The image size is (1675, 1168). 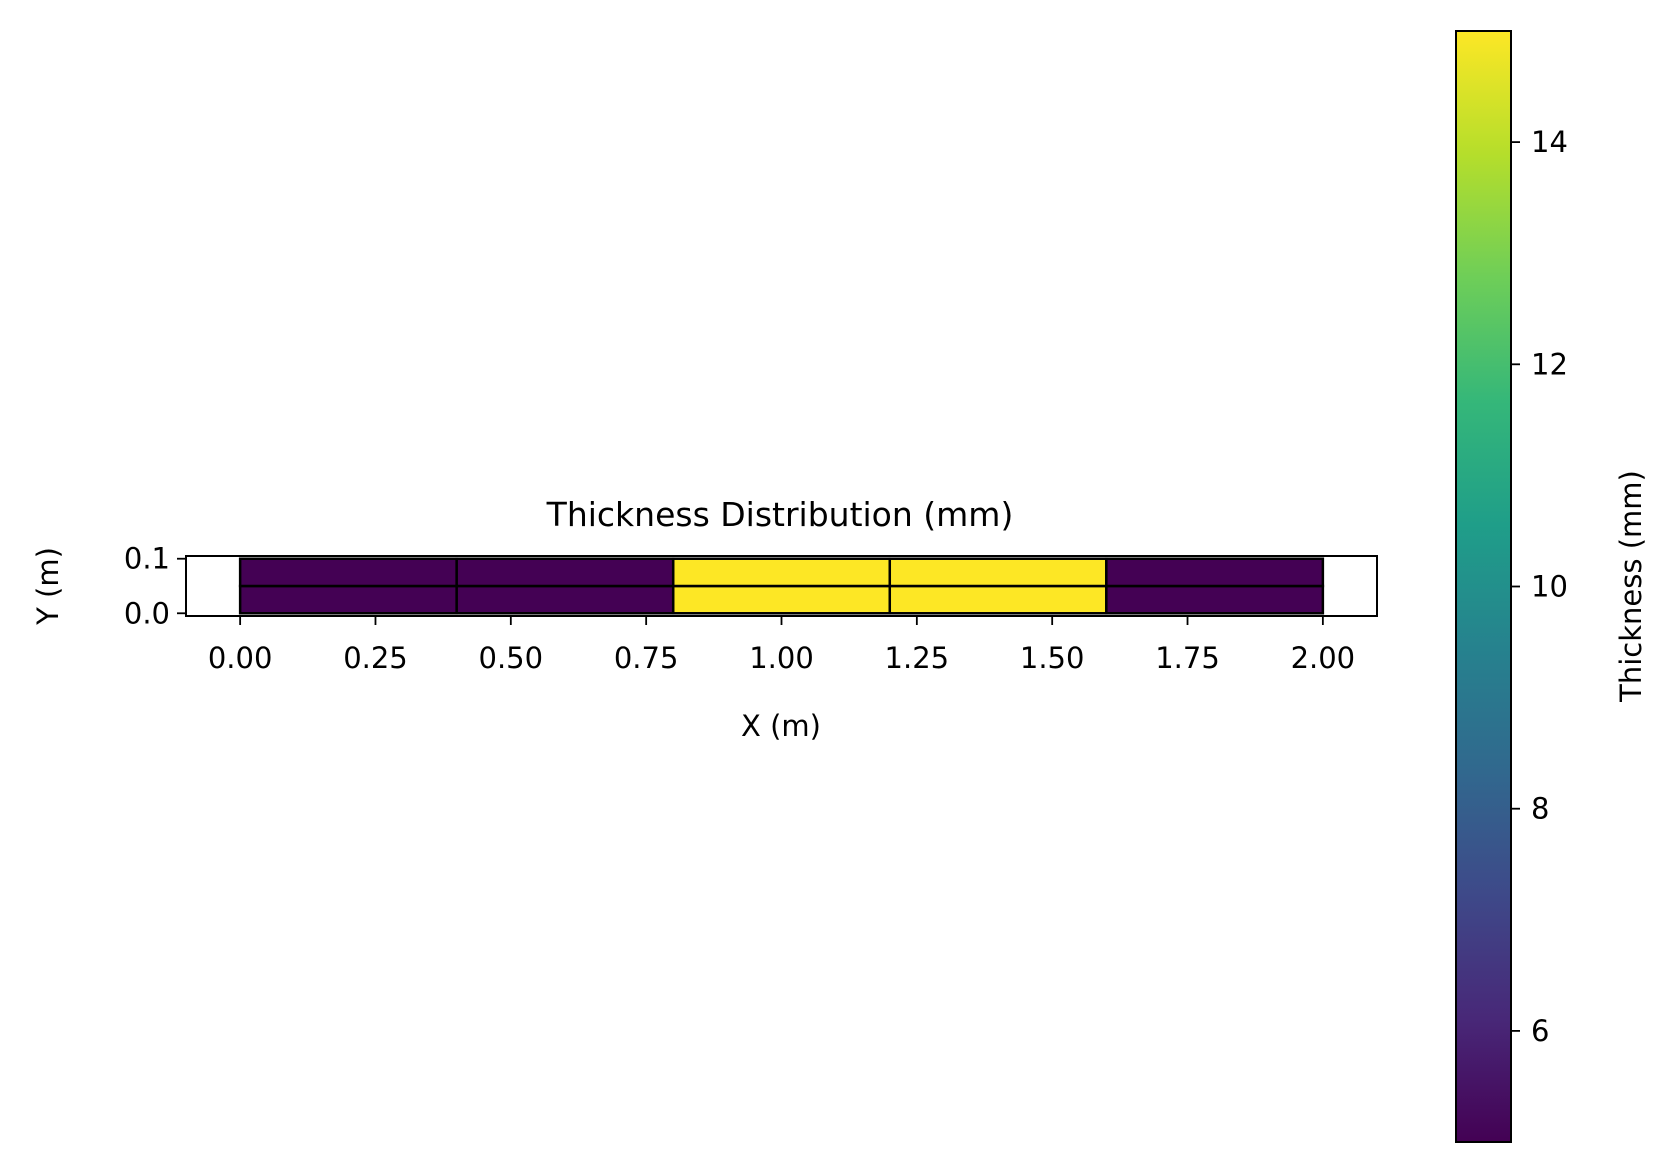 What do you see at coordinates (1540, 1031) in the screenshot?
I see `colorbar-tick-label: 6` at bounding box center [1540, 1031].